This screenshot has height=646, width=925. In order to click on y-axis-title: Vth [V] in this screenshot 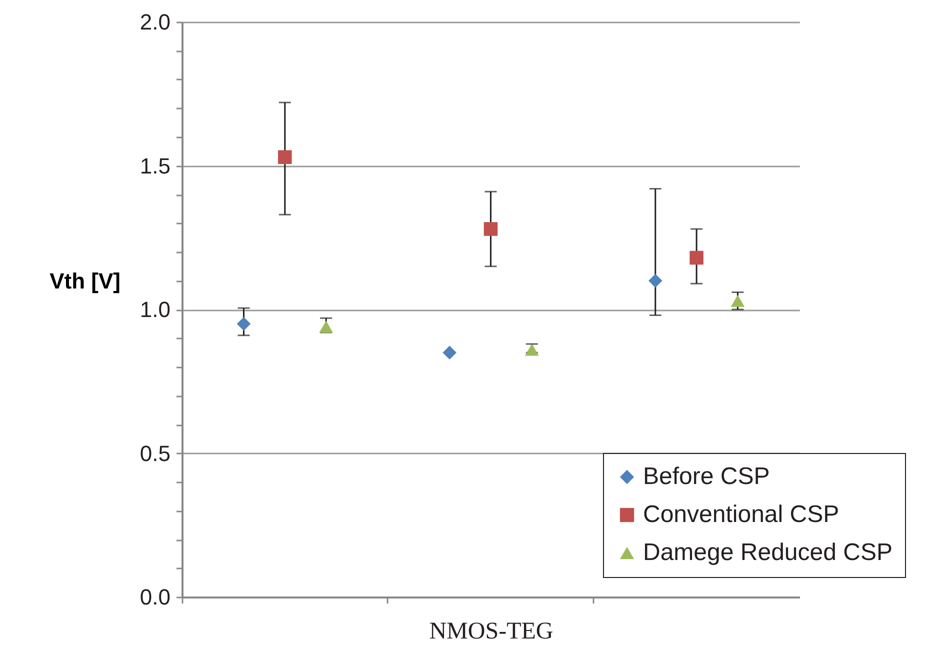, I will do `click(85, 281)`.